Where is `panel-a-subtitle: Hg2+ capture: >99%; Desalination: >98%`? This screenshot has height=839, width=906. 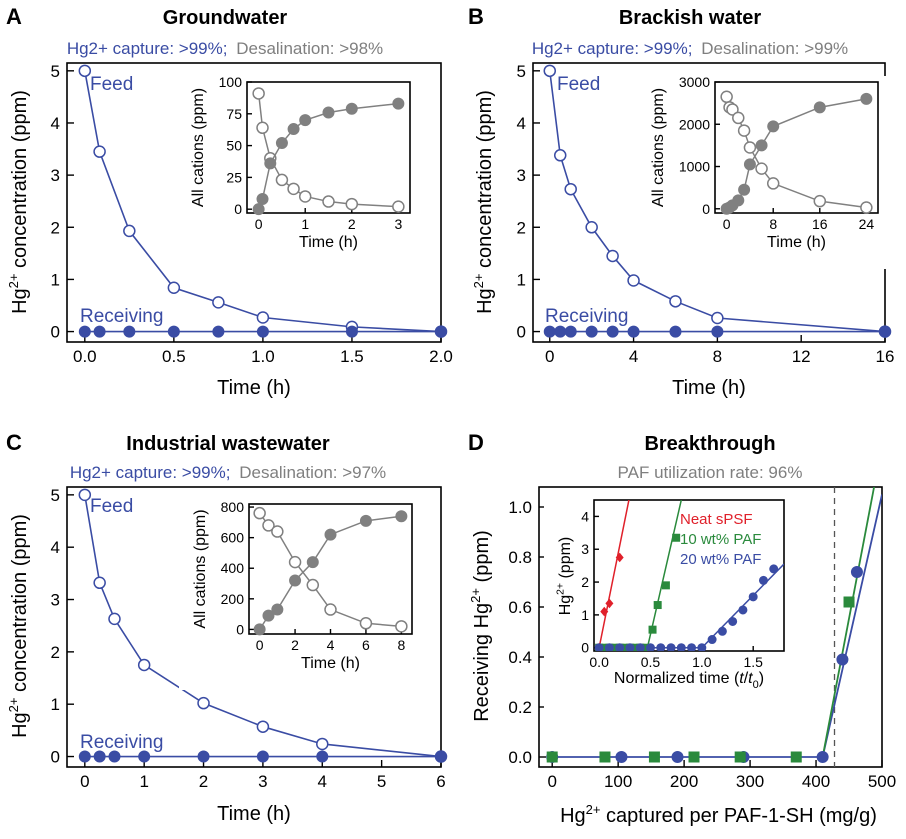
panel-a-subtitle: Hg2+ capture: >99%; Desalination: >98% is located at coordinates (225, 48).